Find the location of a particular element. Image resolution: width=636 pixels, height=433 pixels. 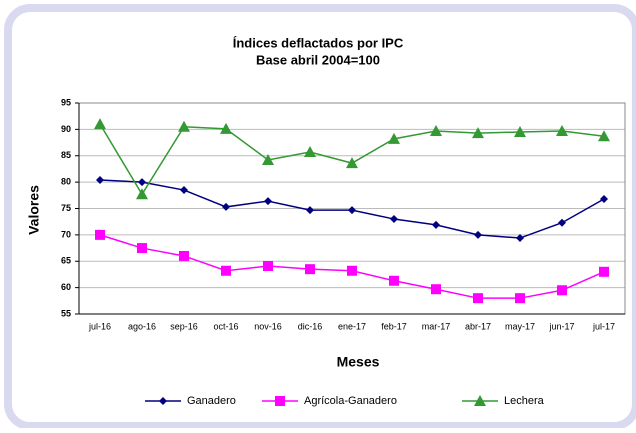

y-tick-label: 60 is located at coordinates (66, 287).